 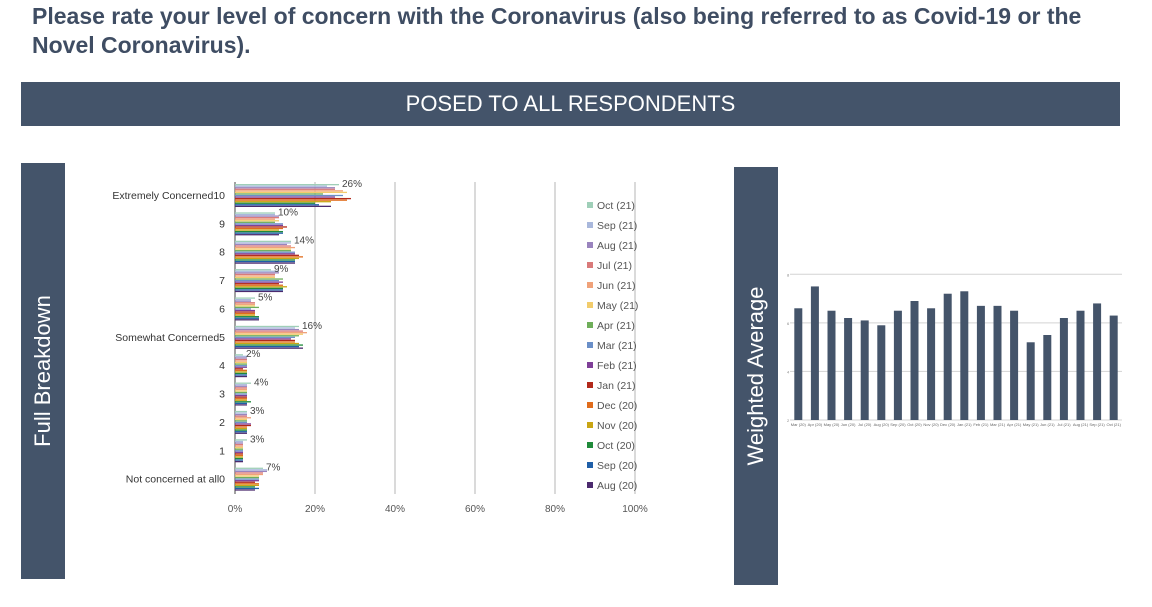 What do you see at coordinates (281, 269) in the screenshot?
I see `data-label: 9%` at bounding box center [281, 269].